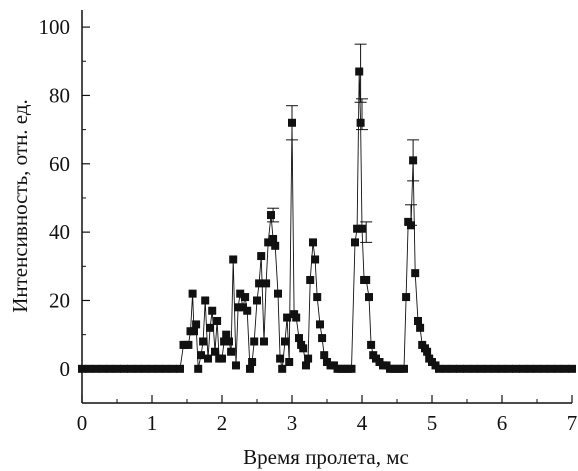  I want to click on error-bars-group, so click(343, 143).